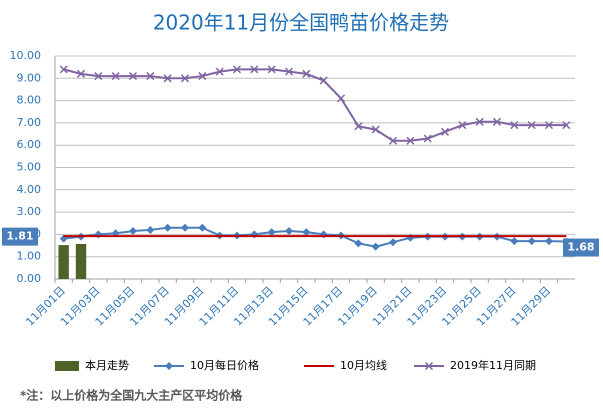 The image size is (603, 416). I want to click on value-label: 1.81, so click(19, 236).